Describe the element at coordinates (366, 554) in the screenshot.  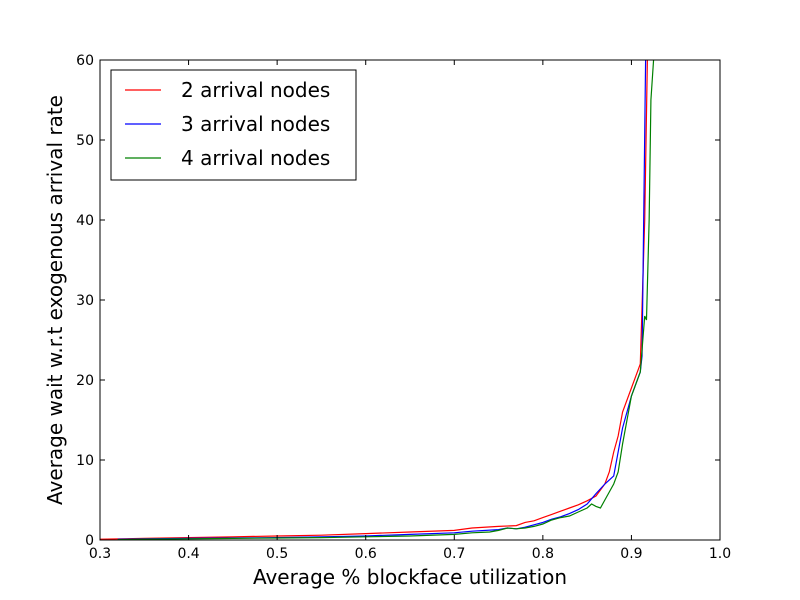
I see `x-tick-label: 0.6` at that location.